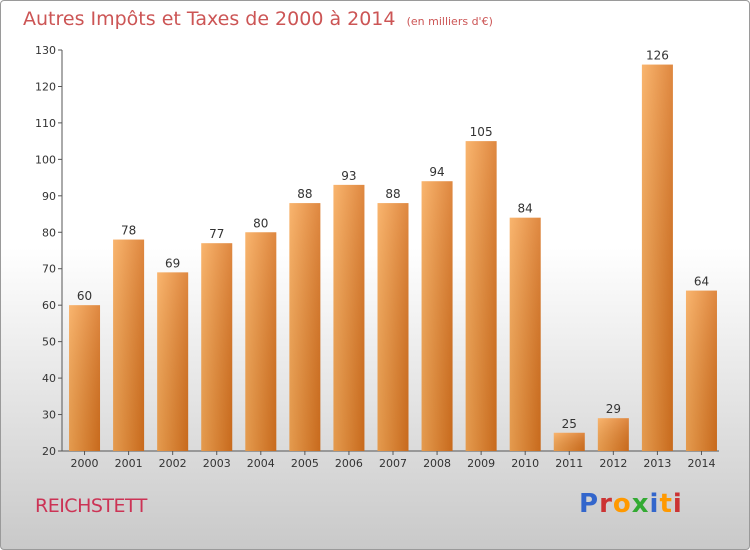 The width and height of the screenshot is (750, 550). Describe the element at coordinates (701, 370) in the screenshot. I see `bar-shade-2014` at that location.